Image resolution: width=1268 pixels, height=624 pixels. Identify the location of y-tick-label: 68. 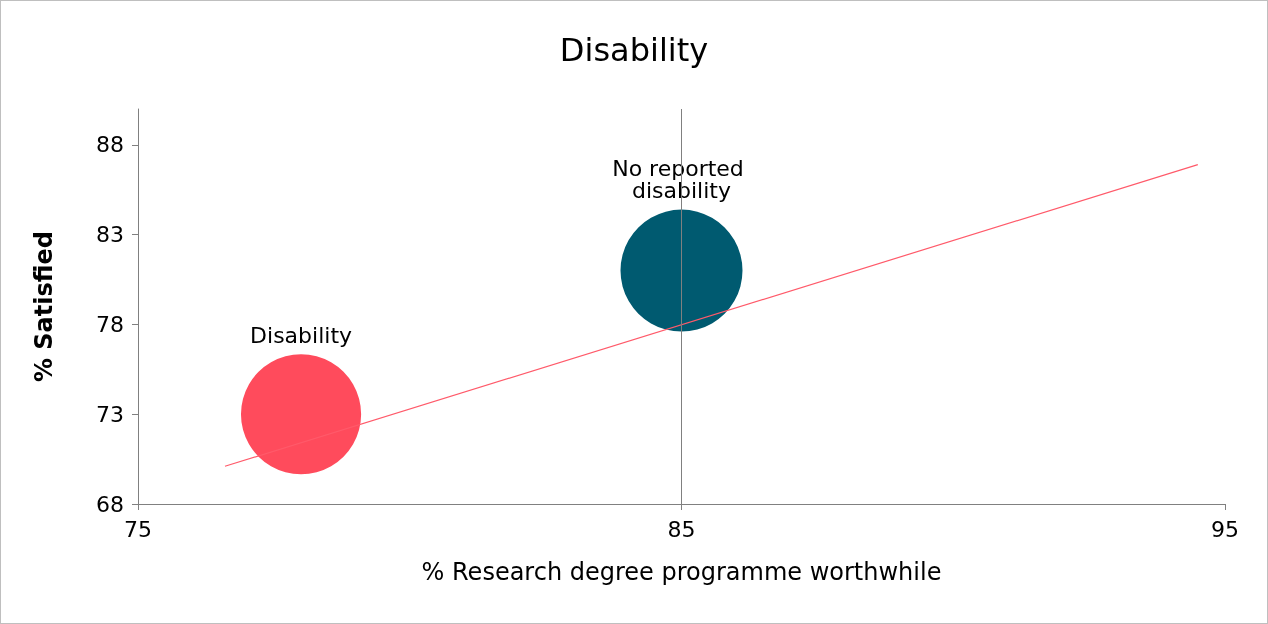
(110, 504).